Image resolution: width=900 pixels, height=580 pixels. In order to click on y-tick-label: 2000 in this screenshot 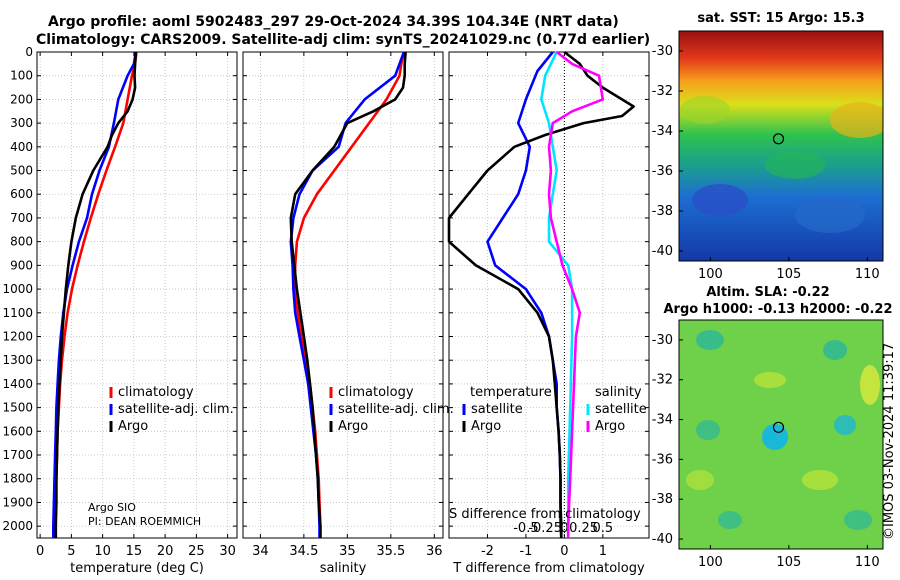, I will do `click(17, 526)`.